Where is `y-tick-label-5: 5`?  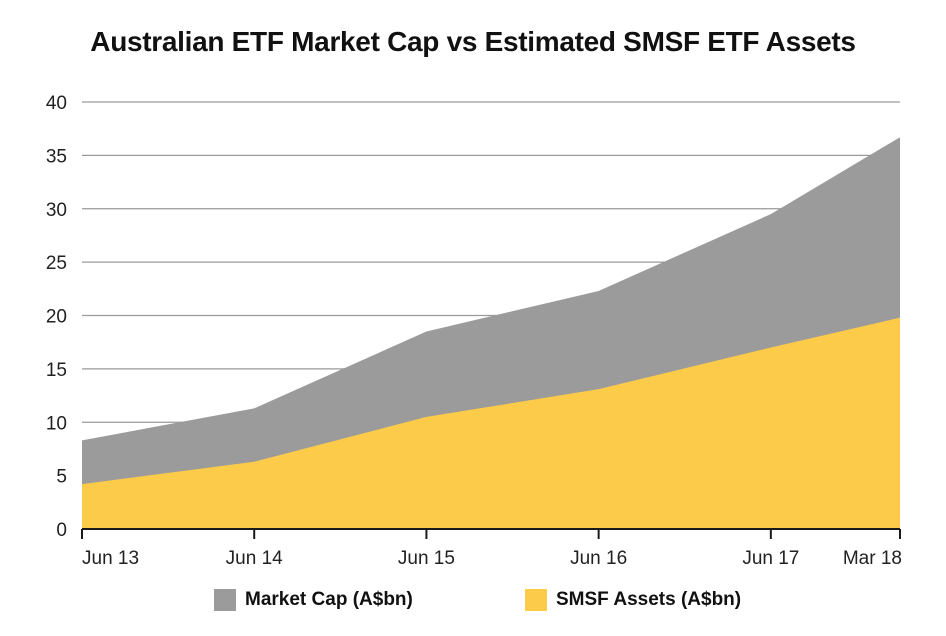
y-tick-label-5: 5 is located at coordinates (61, 477).